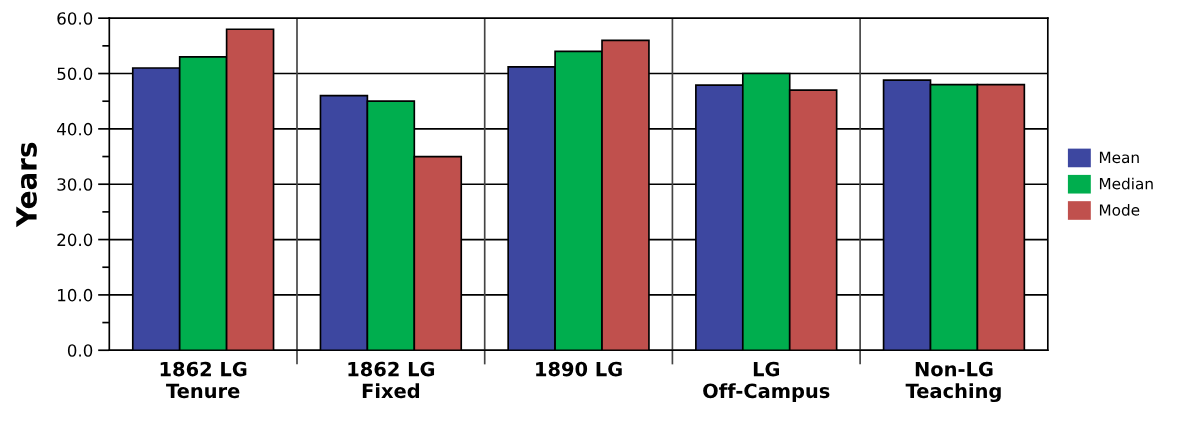  I want to click on y-tick-label: 40.0, so click(75, 129).